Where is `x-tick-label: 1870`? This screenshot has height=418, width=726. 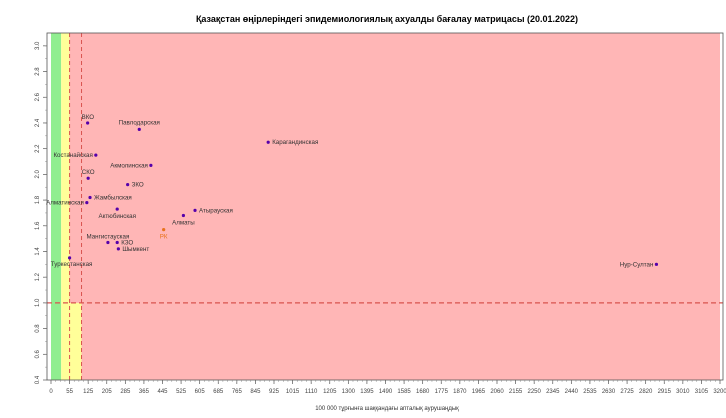
x-tick-label: 1870 is located at coordinates (460, 392).